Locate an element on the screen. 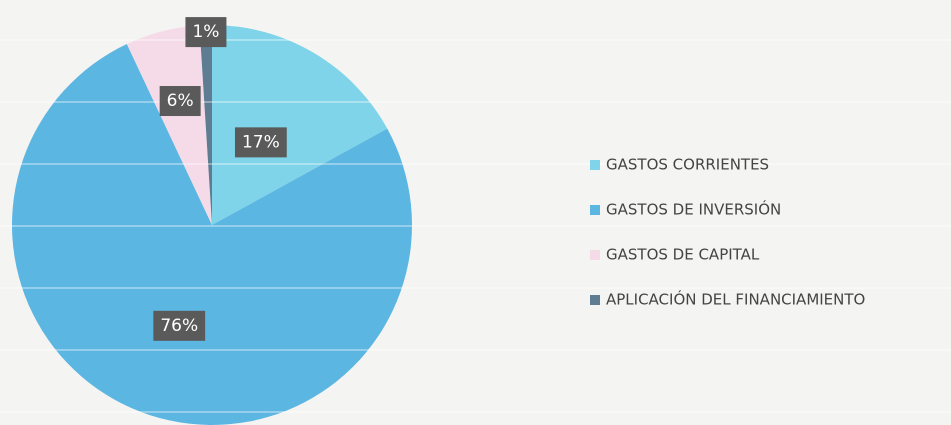 This screenshot has height=425, width=951. data-label-text: 17% is located at coordinates (261, 142).